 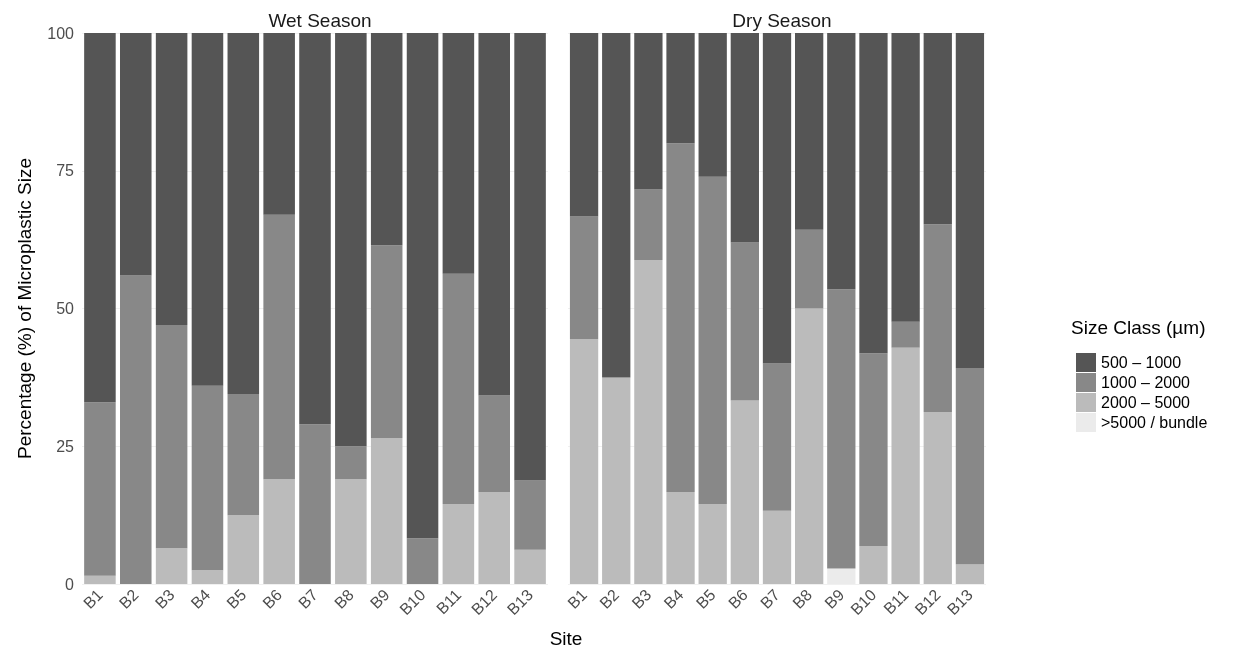 I want to click on y-tick-label: 100, so click(x=61, y=33).